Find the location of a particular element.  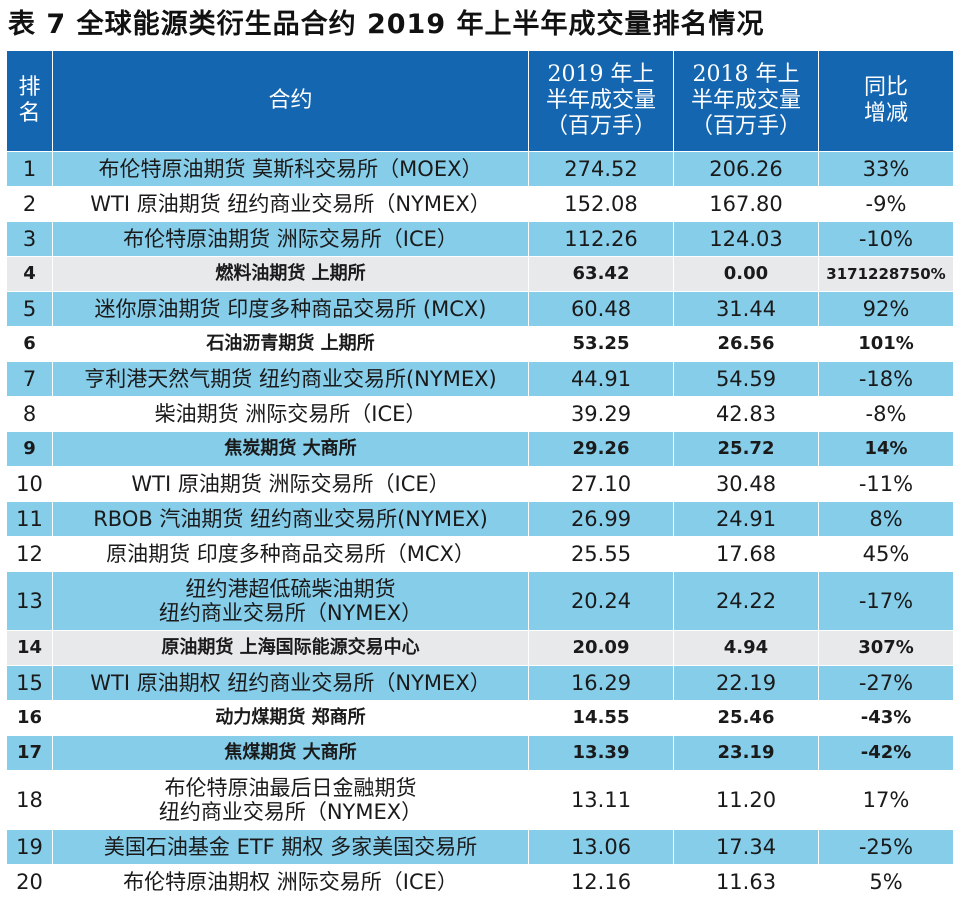

change-cell: 17% is located at coordinates (886, 800).